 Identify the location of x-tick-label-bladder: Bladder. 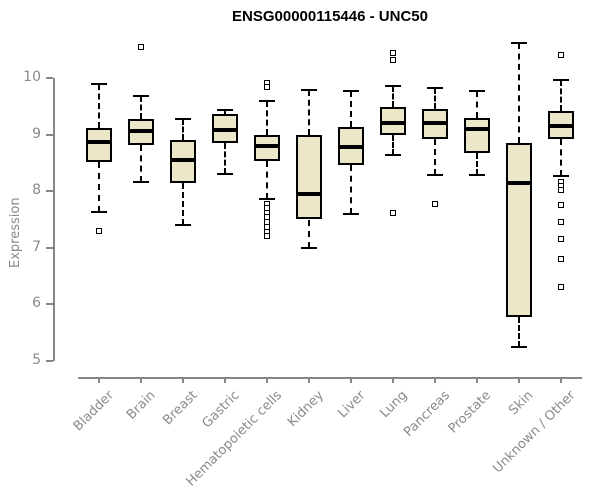
(93, 411).